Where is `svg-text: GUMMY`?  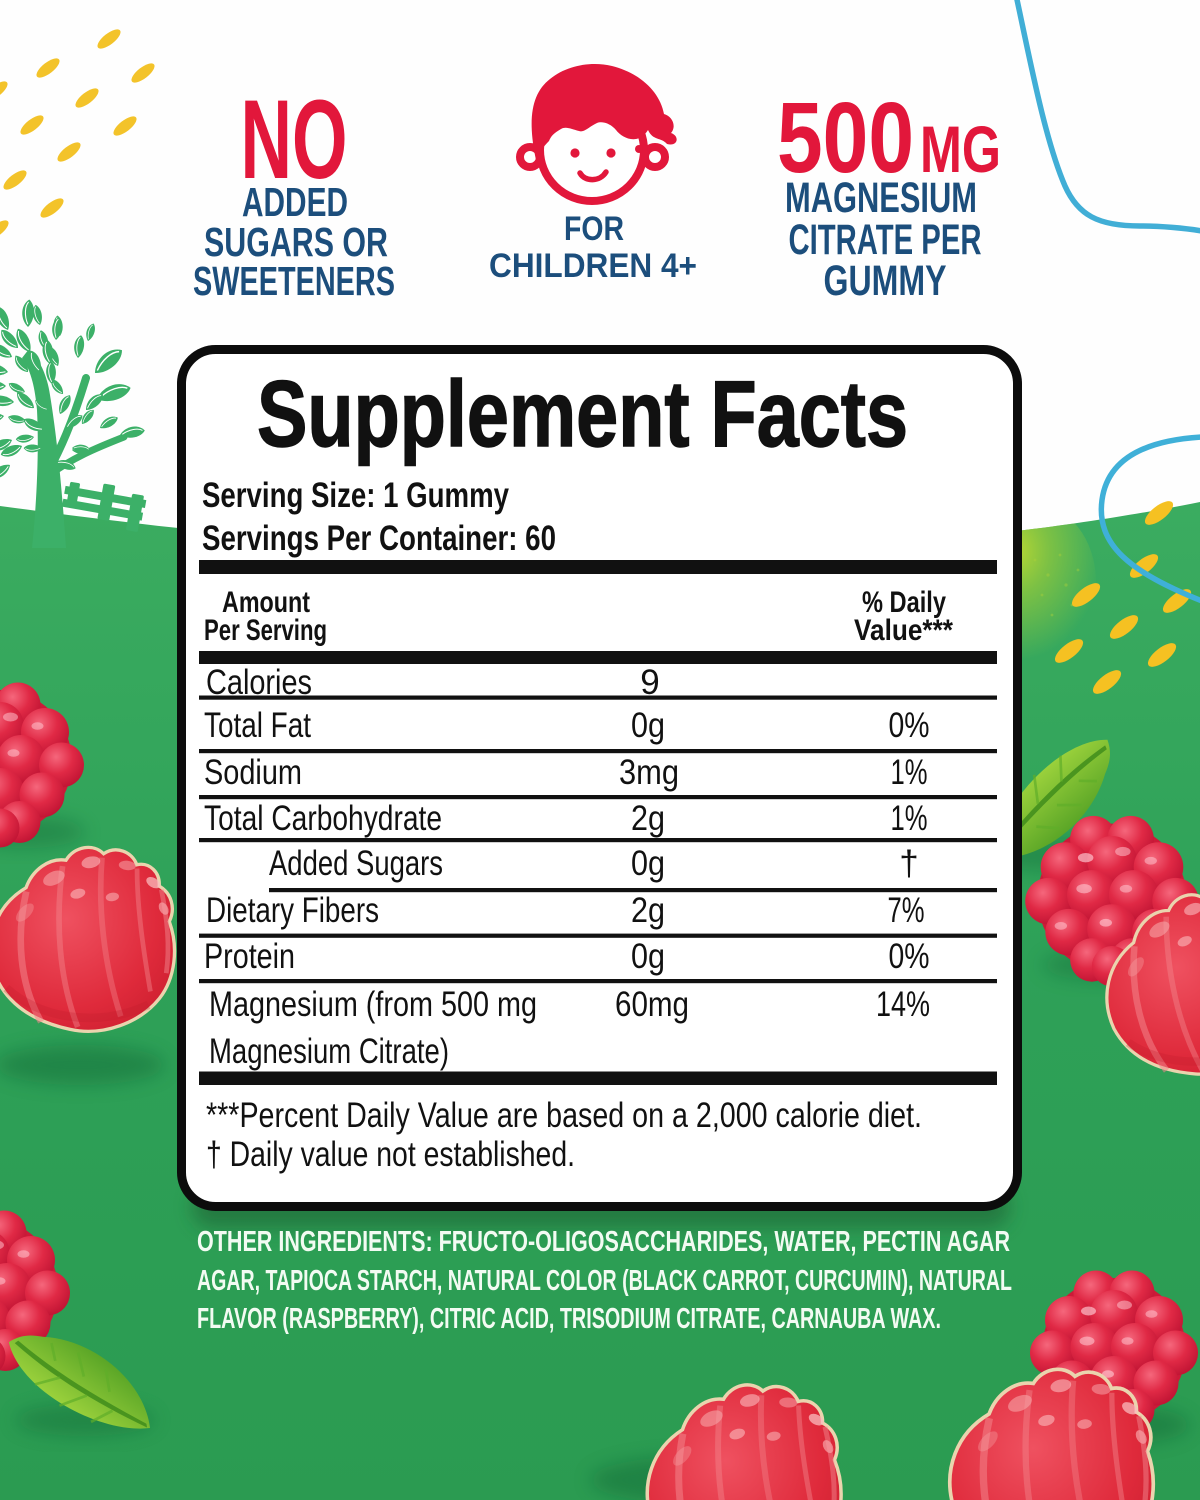
svg-text: GUMMY is located at coordinates (885, 281).